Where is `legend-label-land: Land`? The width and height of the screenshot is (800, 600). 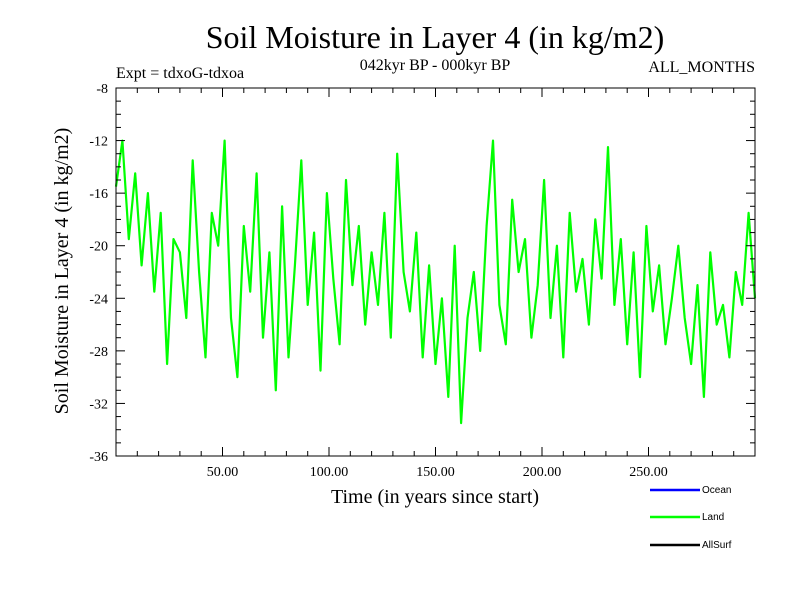
legend-label-land: Land is located at coordinates (713, 517).